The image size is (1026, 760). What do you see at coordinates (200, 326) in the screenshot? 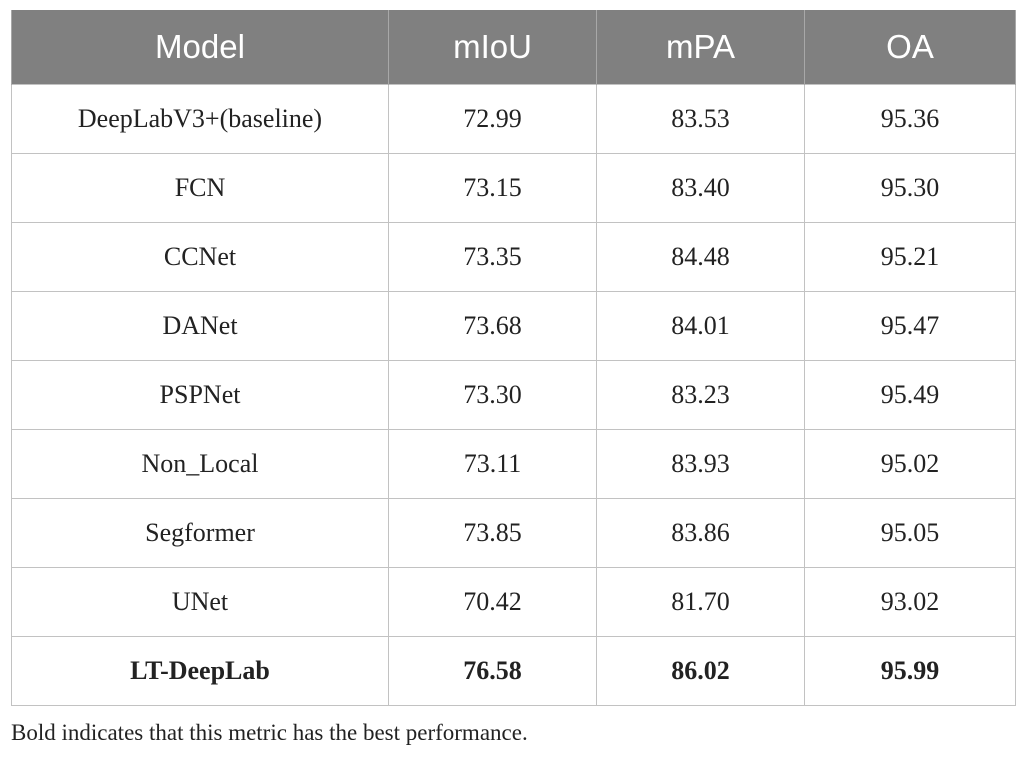
I see `cell-model: DANet` at bounding box center [200, 326].